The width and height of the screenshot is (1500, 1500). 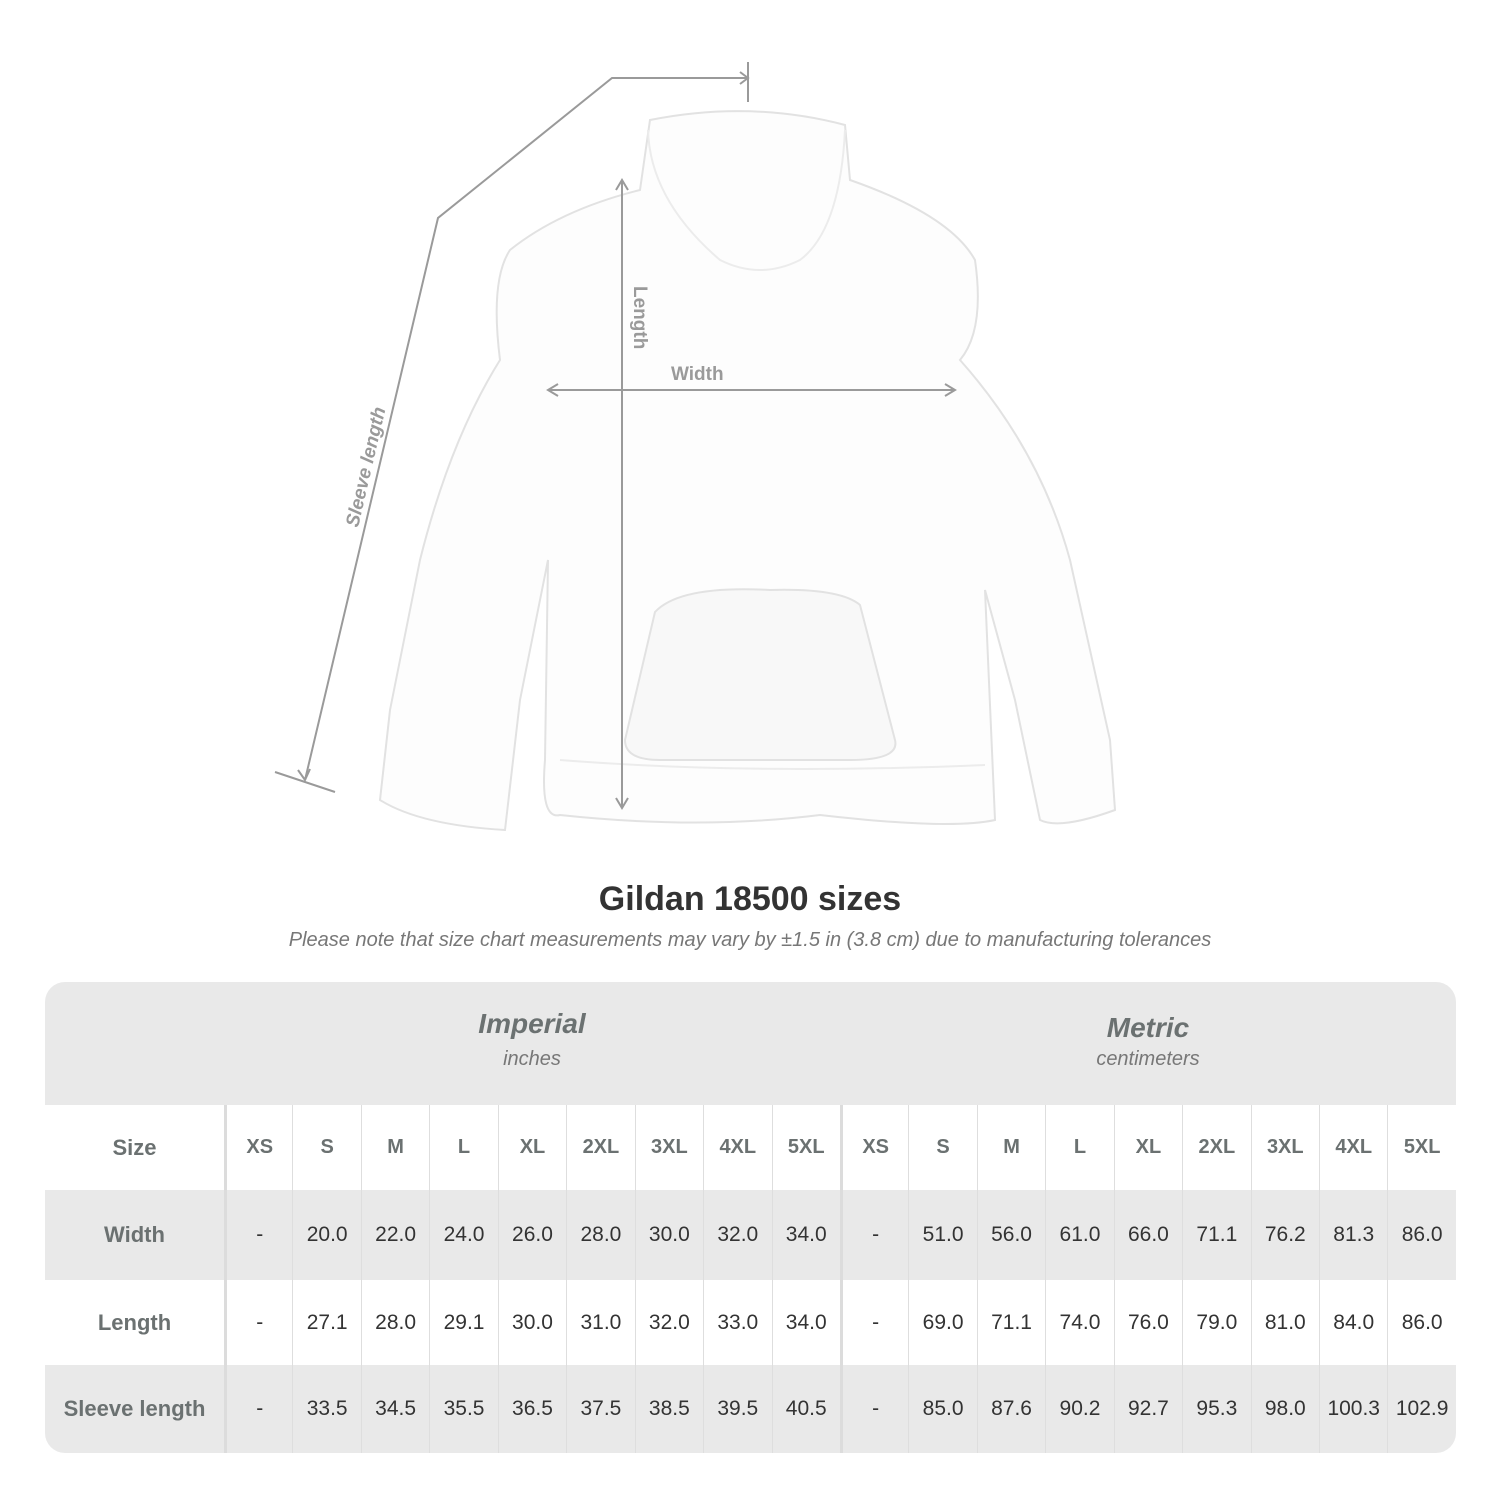 I want to click on value-cell: 31.0, so click(x=600, y=1322).